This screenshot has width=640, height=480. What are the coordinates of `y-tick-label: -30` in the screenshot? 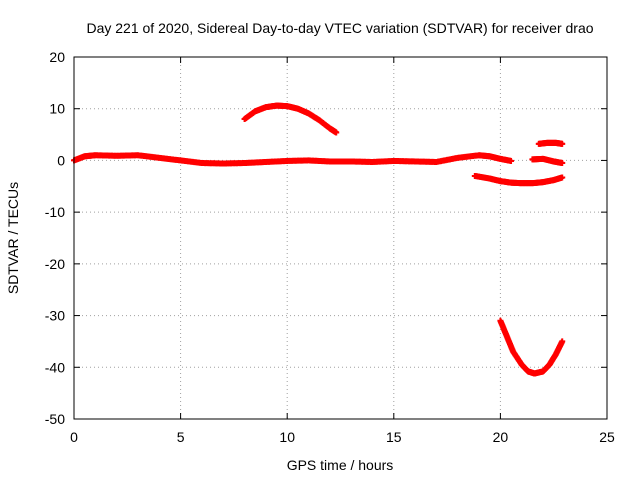 It's located at (55, 316).